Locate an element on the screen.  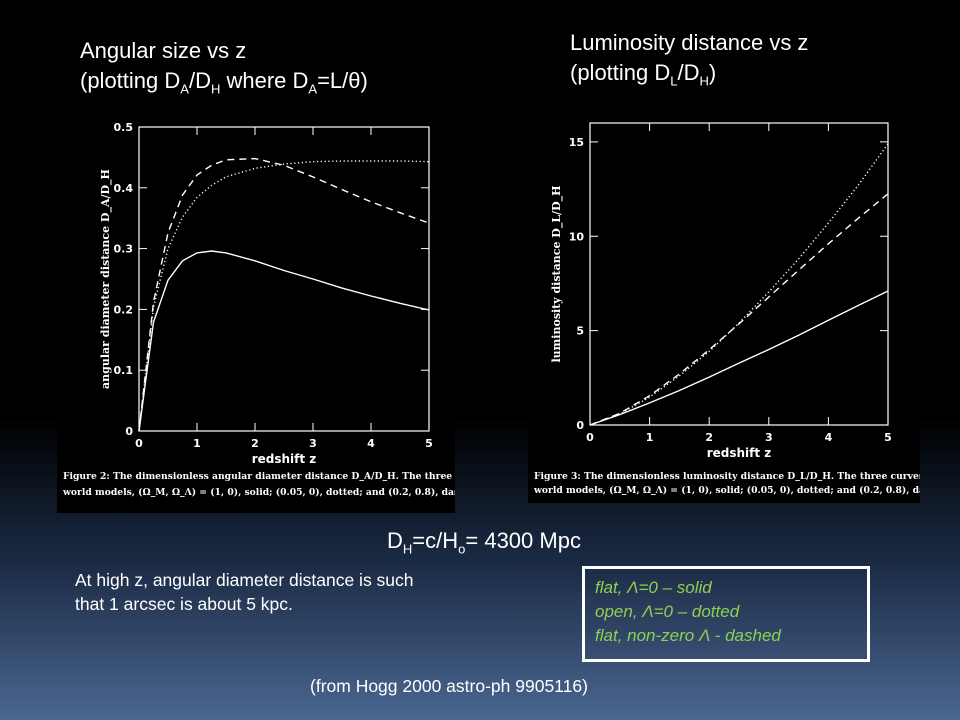
source-citation: (from Hogg 2000 astro-ph 9905116) is located at coordinates (449, 686).